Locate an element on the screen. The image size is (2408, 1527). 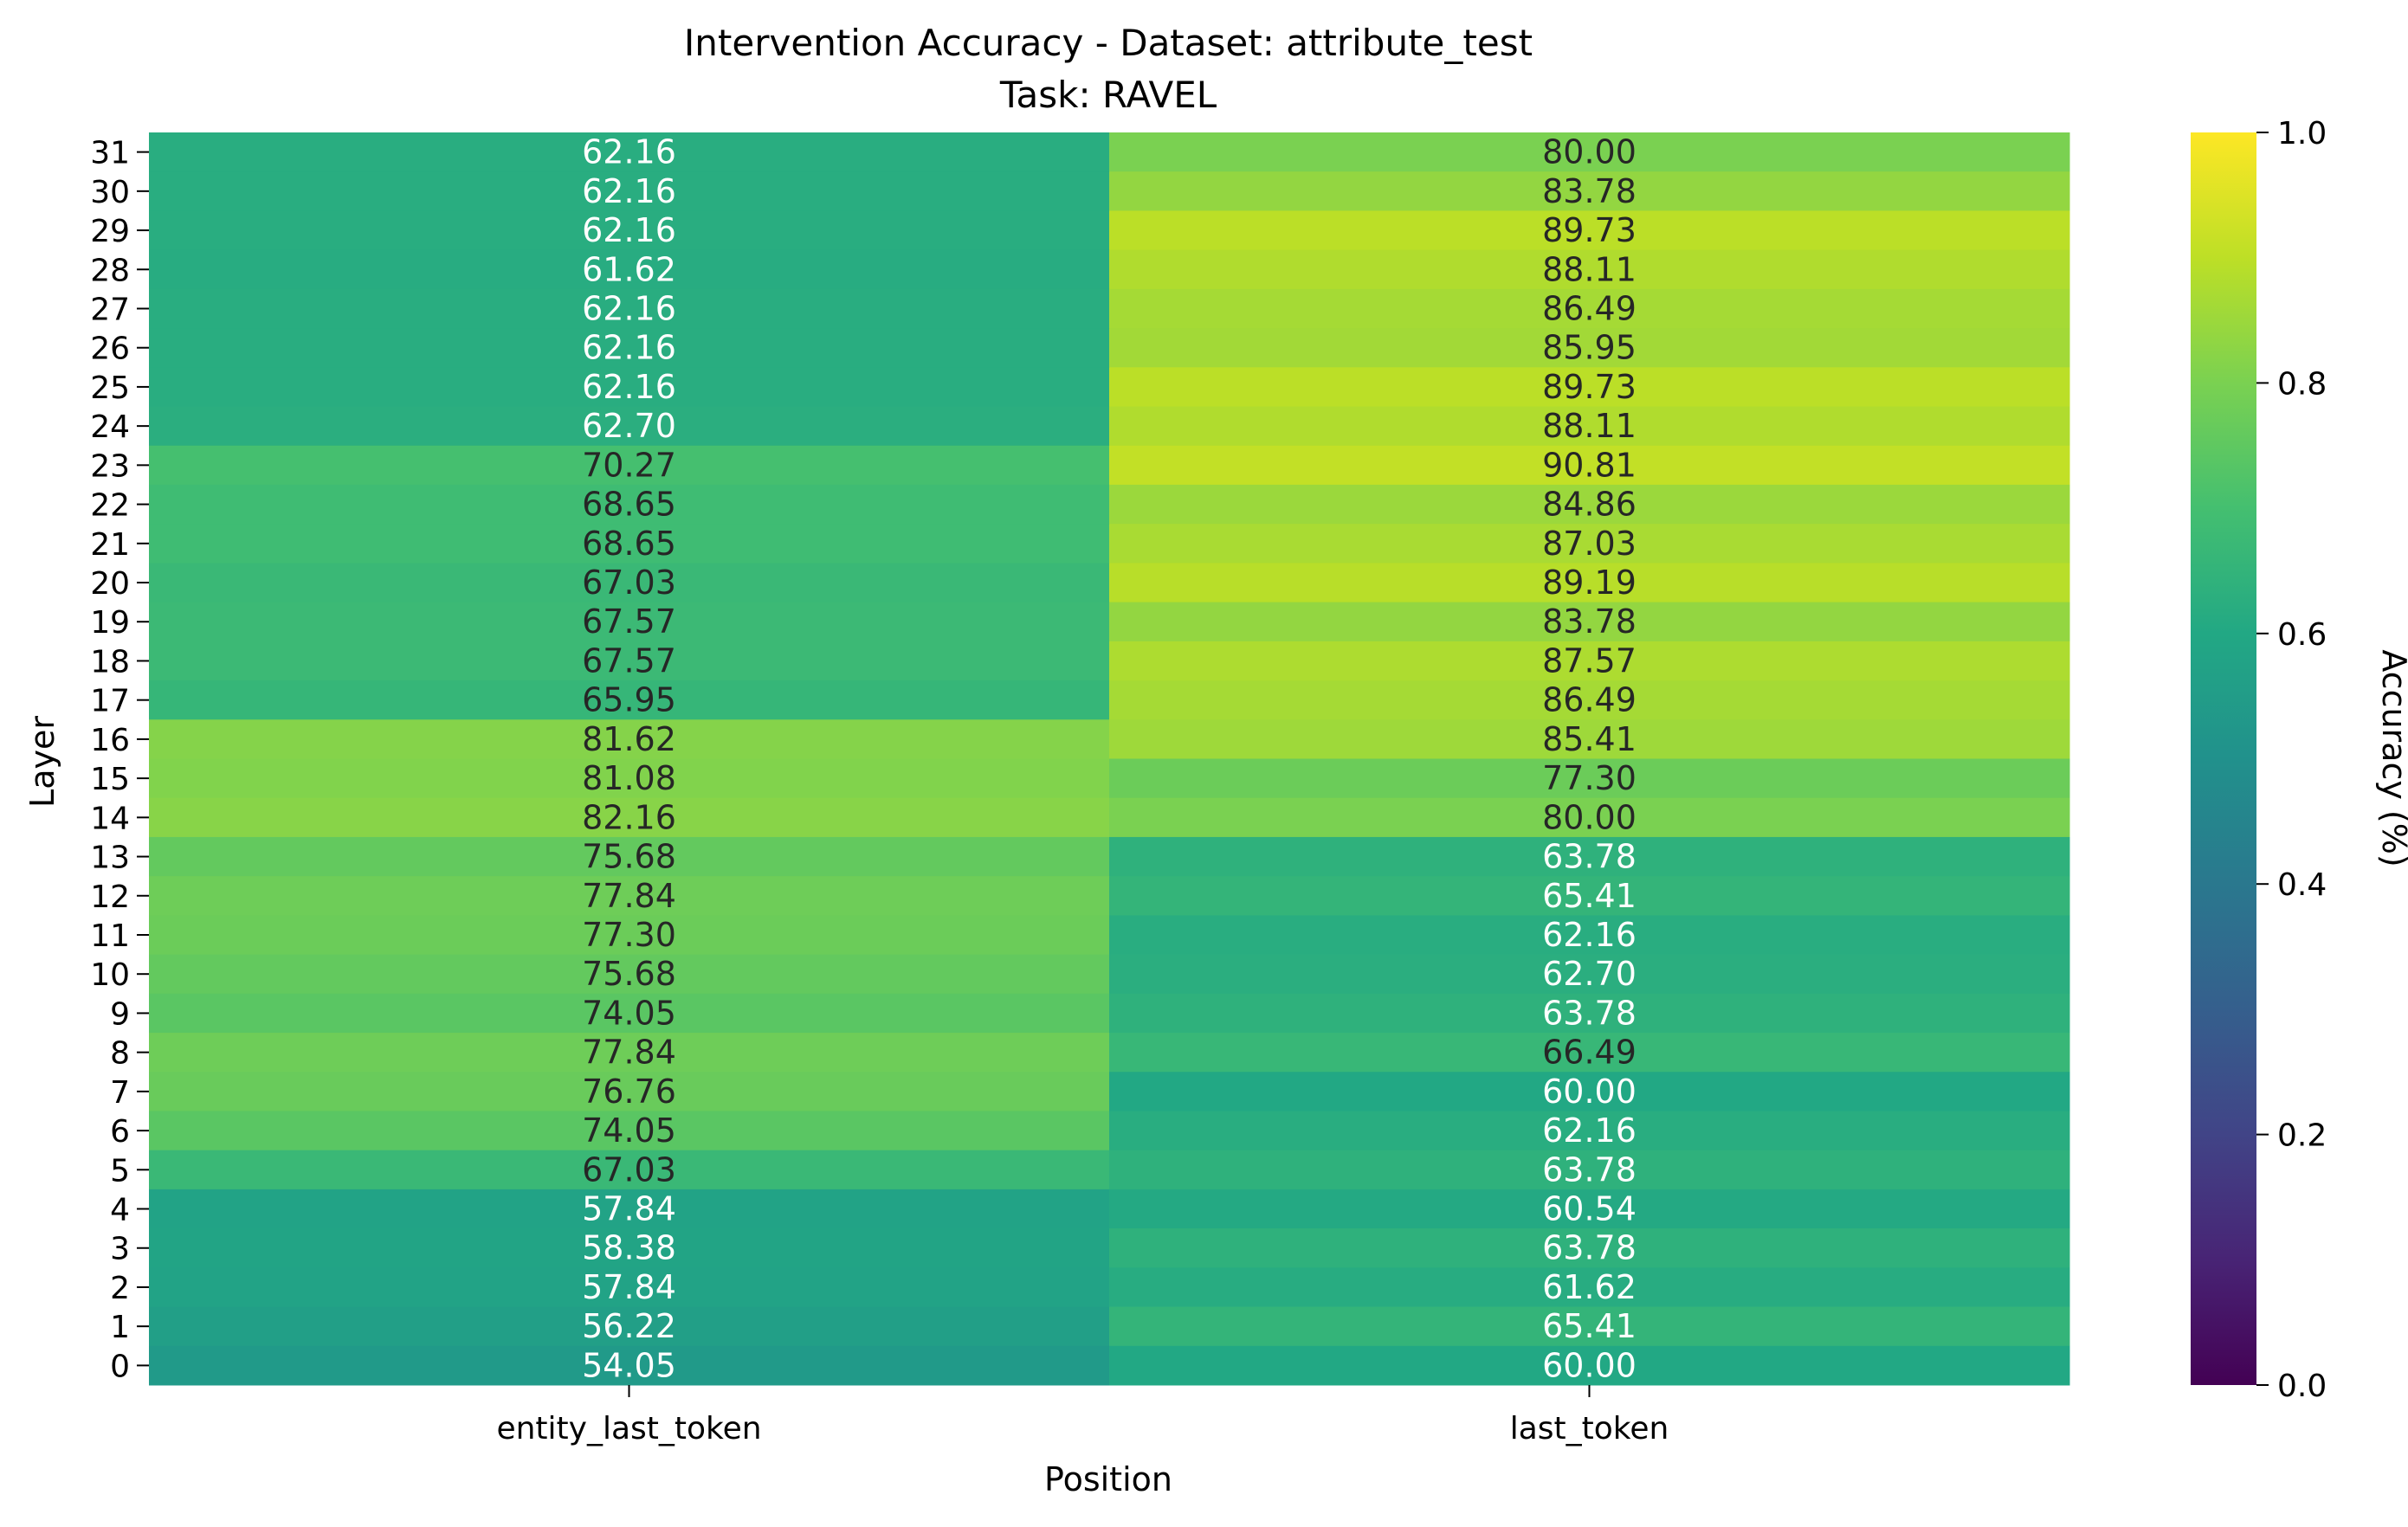
cell-value-label: 89.73 is located at coordinates (1590, 230).